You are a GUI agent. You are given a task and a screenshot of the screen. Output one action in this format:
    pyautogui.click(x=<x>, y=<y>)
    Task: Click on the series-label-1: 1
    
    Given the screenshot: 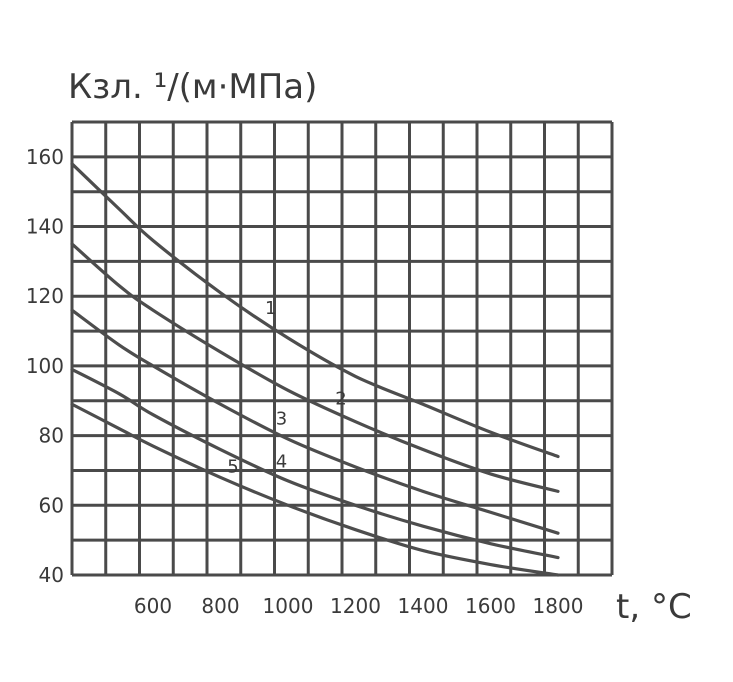 What is the action you would take?
    pyautogui.click(x=270, y=308)
    